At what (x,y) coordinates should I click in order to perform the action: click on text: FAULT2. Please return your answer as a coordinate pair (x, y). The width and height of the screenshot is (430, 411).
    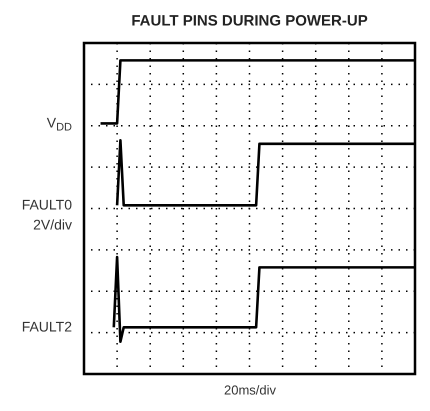
    Looking at the image, I should click on (47, 326).